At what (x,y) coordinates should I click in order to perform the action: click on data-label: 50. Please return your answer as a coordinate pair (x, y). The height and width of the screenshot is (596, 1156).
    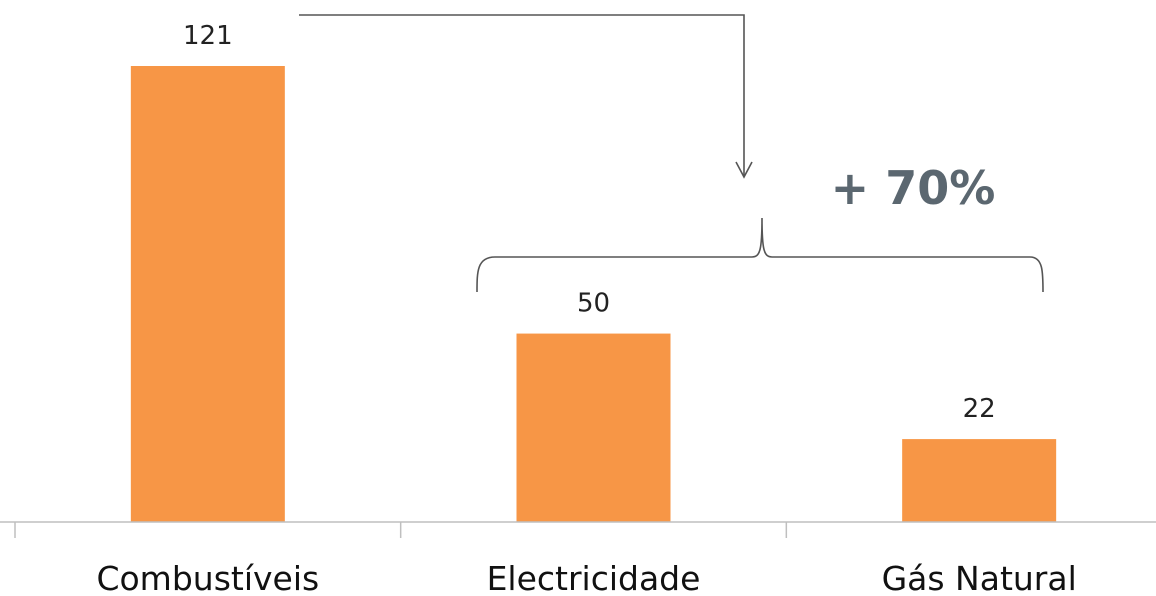
    Looking at the image, I should click on (593, 304).